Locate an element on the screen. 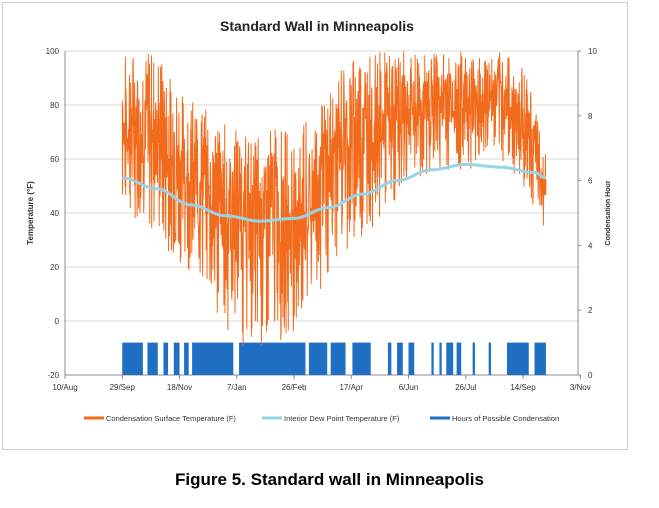  y2-tick-label: 8 is located at coordinates (590, 116).